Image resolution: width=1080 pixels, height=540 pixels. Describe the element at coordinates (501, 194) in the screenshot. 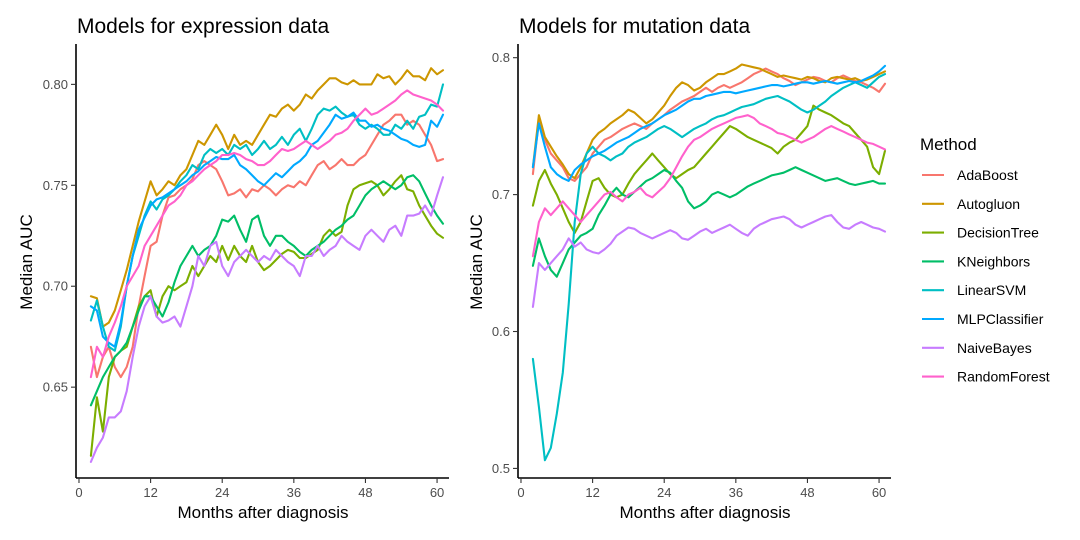

I see `y-tick-label: 0.7` at that location.